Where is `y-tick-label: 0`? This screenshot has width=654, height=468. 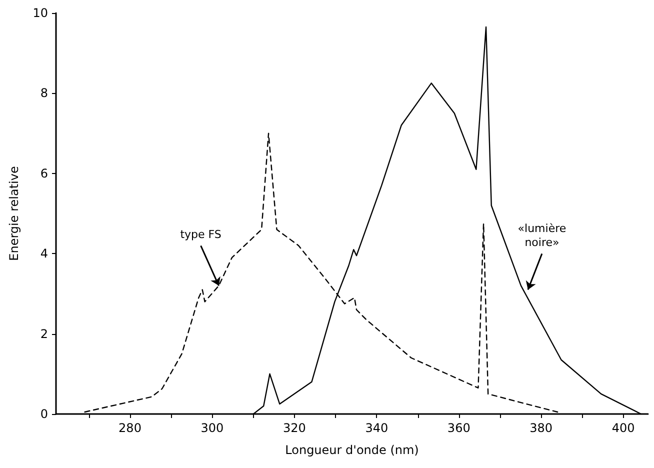
y-tick-label: 0 is located at coordinates (44, 414).